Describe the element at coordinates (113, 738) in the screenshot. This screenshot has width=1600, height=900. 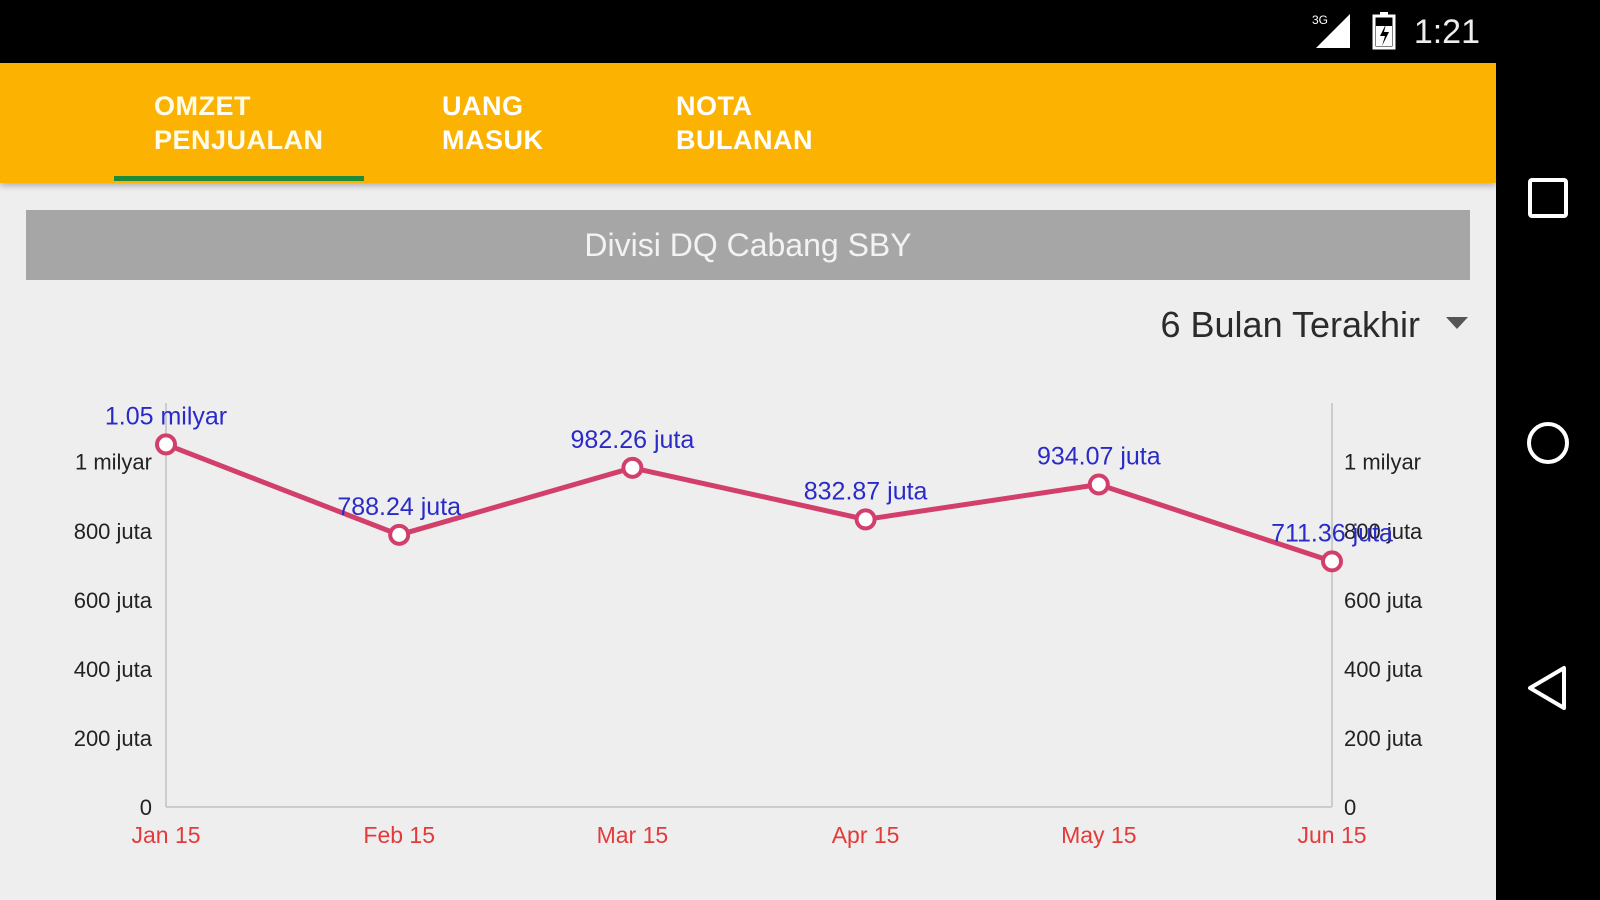
I see `y-tick-label-left: 200 juta` at that location.